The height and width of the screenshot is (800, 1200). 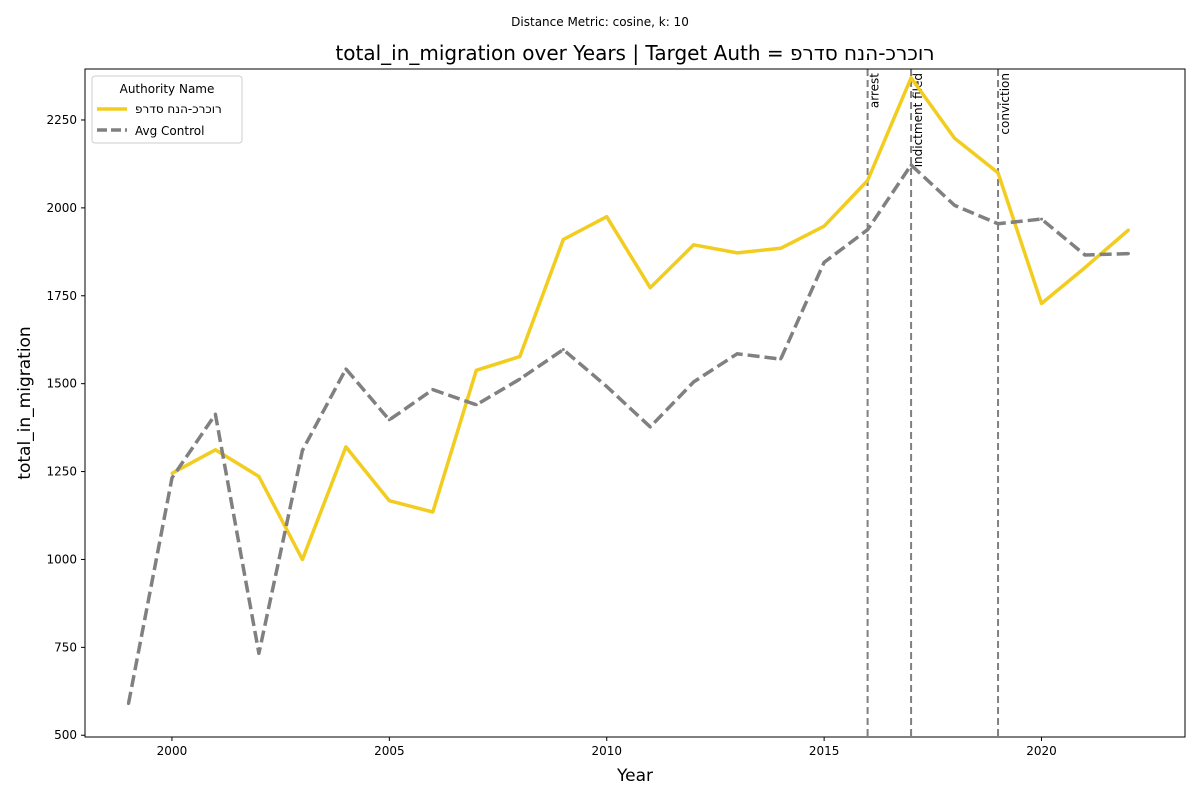 What do you see at coordinates (61, 559) in the screenshot?
I see `y-tick-label: 1000` at bounding box center [61, 559].